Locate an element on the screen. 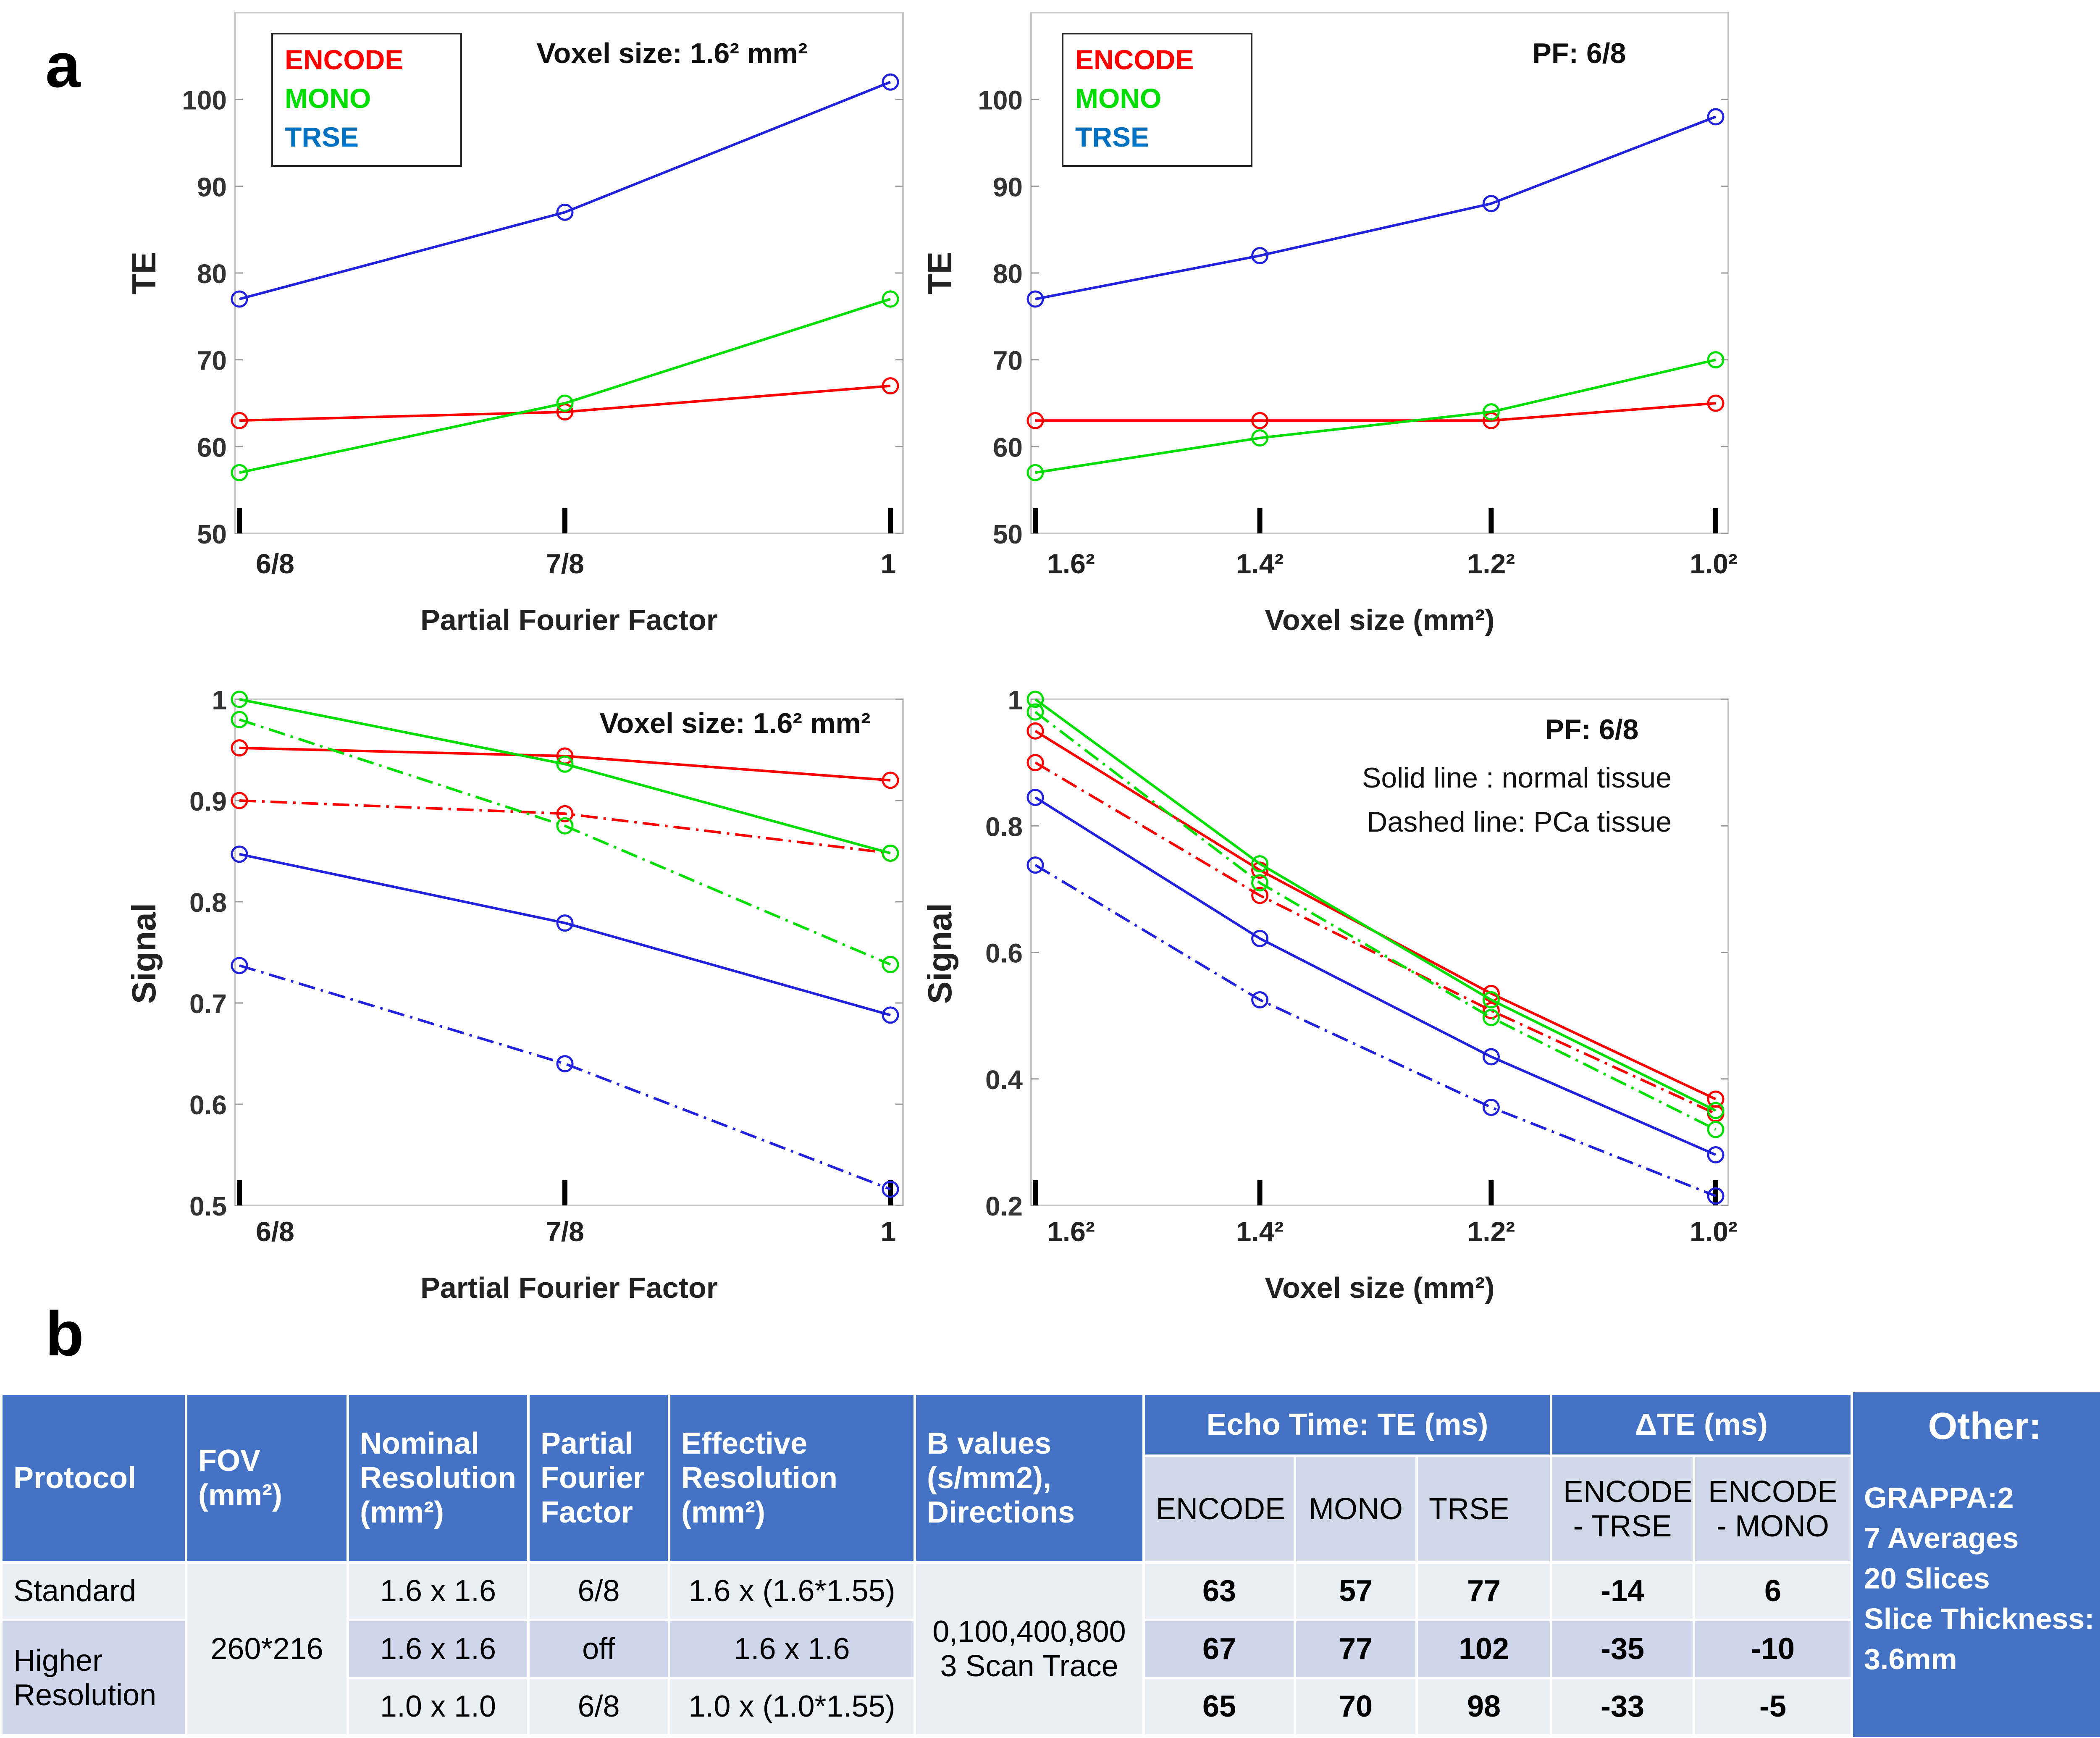  effective-cell: 1.0 x (1.0*1.55) is located at coordinates (792, 1706).